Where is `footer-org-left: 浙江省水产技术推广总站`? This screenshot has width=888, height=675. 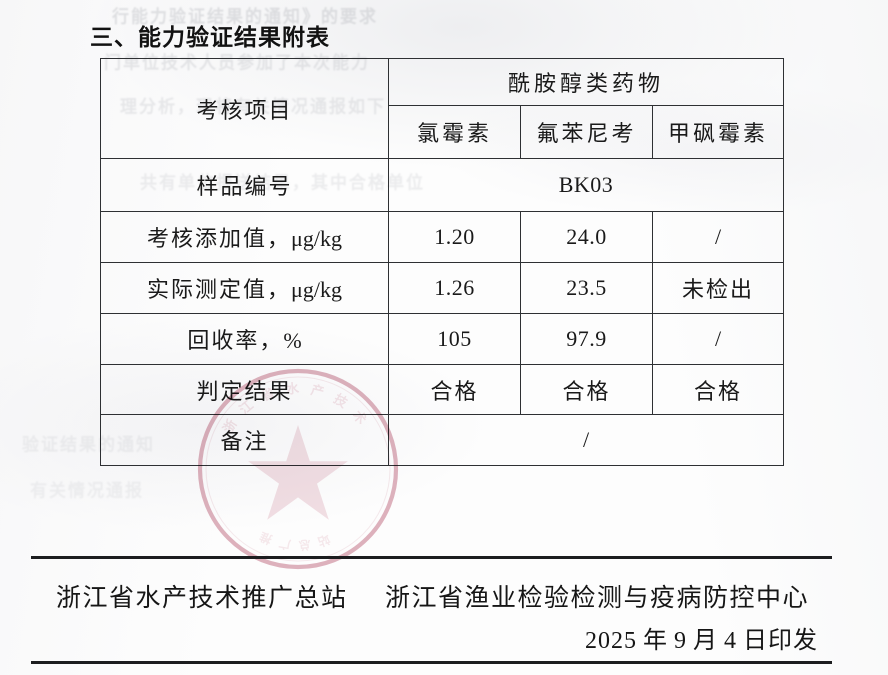 footer-org-left: 浙江省水产技术推广总站 is located at coordinates (202, 598).